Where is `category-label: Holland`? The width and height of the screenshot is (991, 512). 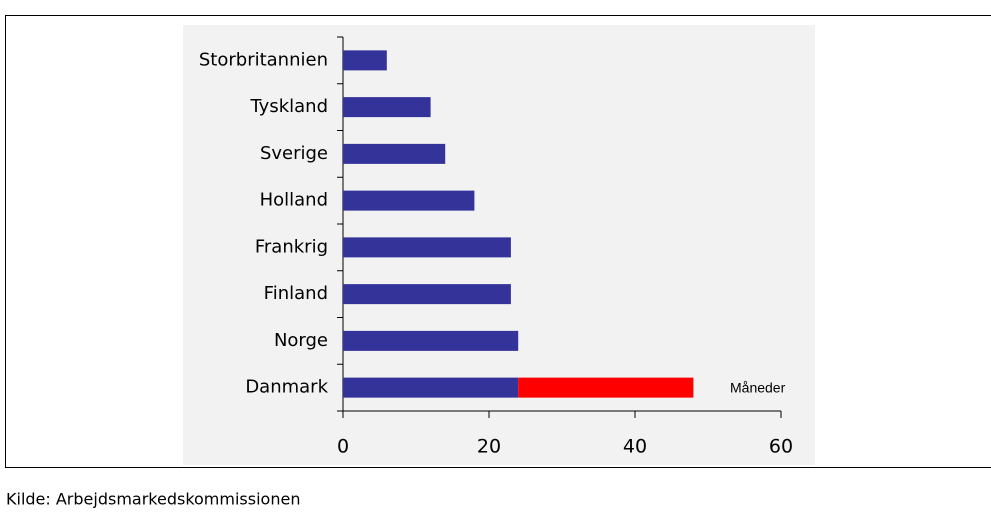 category-label: Holland is located at coordinates (294, 200).